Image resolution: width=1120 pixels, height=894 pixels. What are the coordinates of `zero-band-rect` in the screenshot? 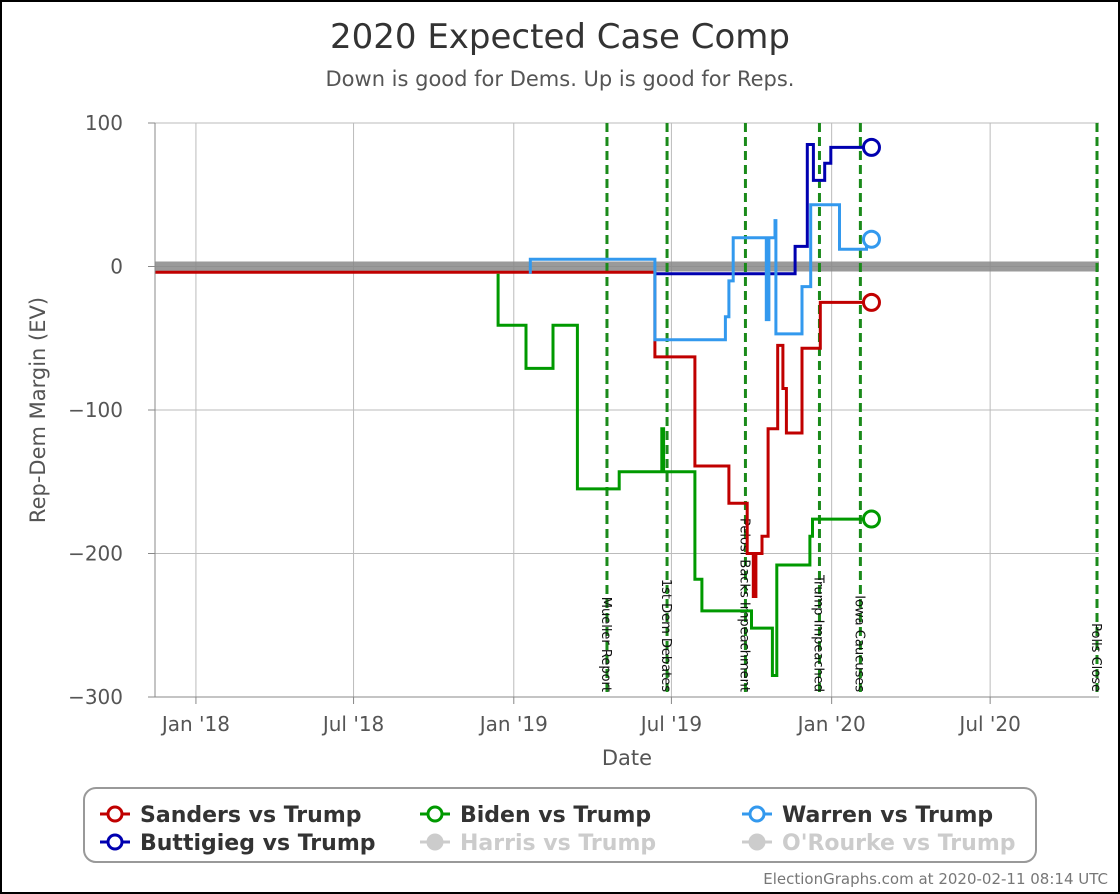 It's located at (627, 266).